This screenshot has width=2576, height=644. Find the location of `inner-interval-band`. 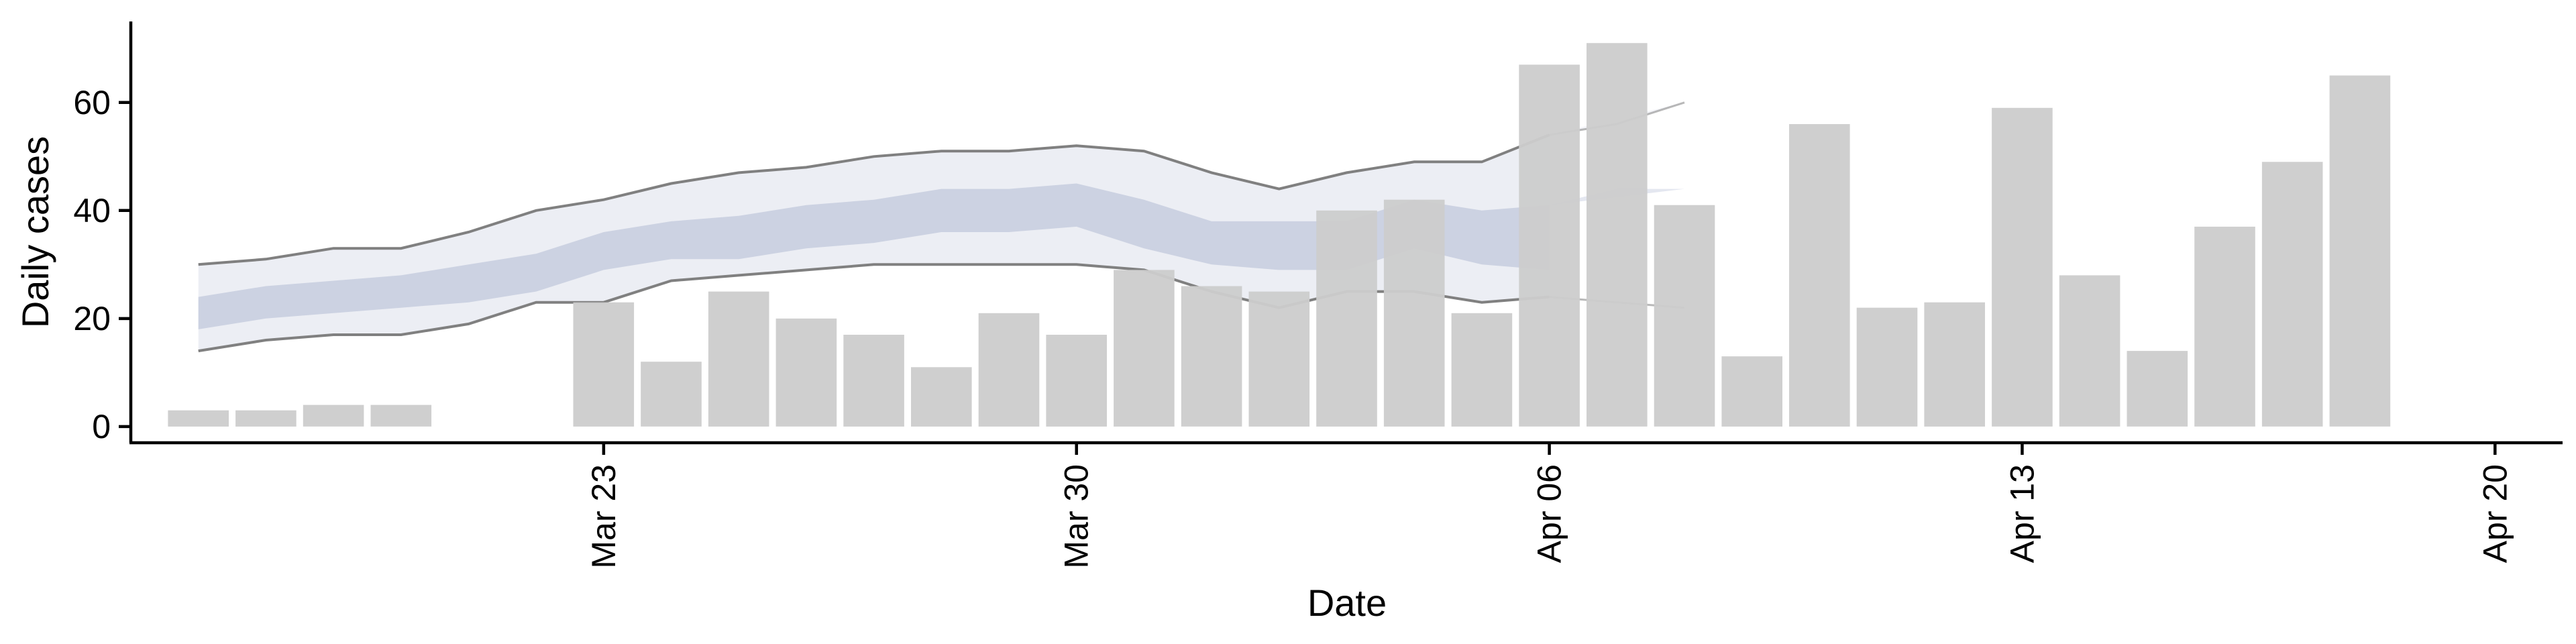

inner-interval-band is located at coordinates (874, 256).